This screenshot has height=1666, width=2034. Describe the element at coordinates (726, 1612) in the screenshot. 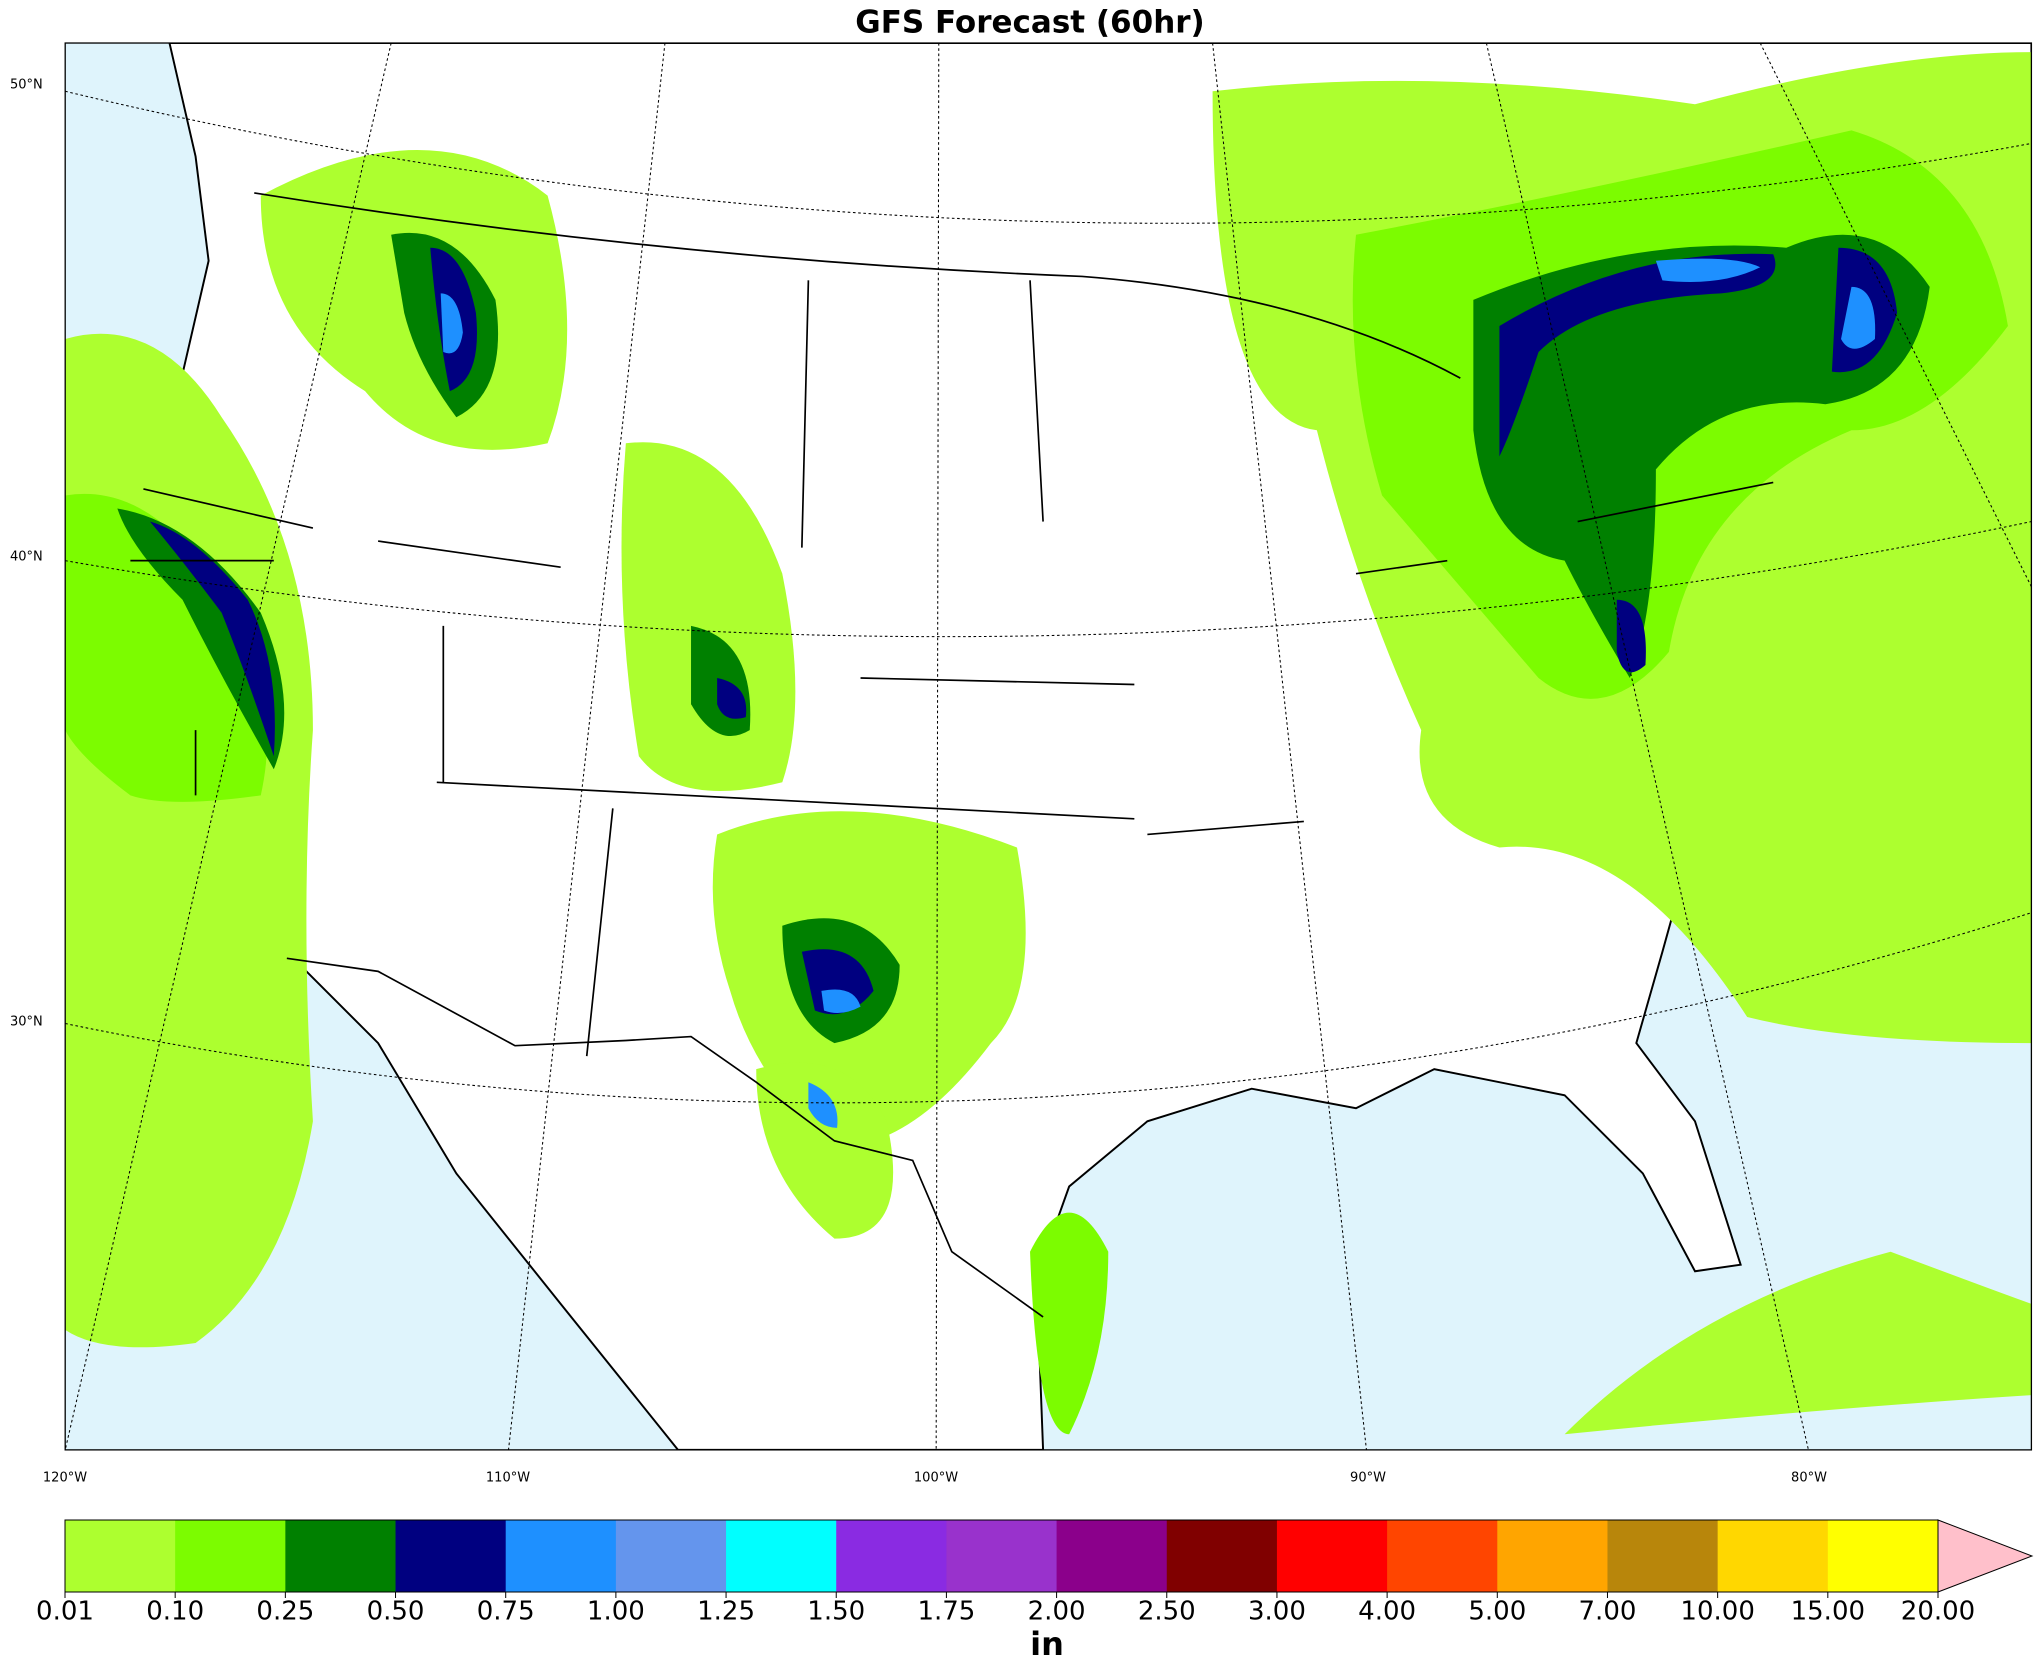

I see `colorbar-tick-label: 1.25` at that location.